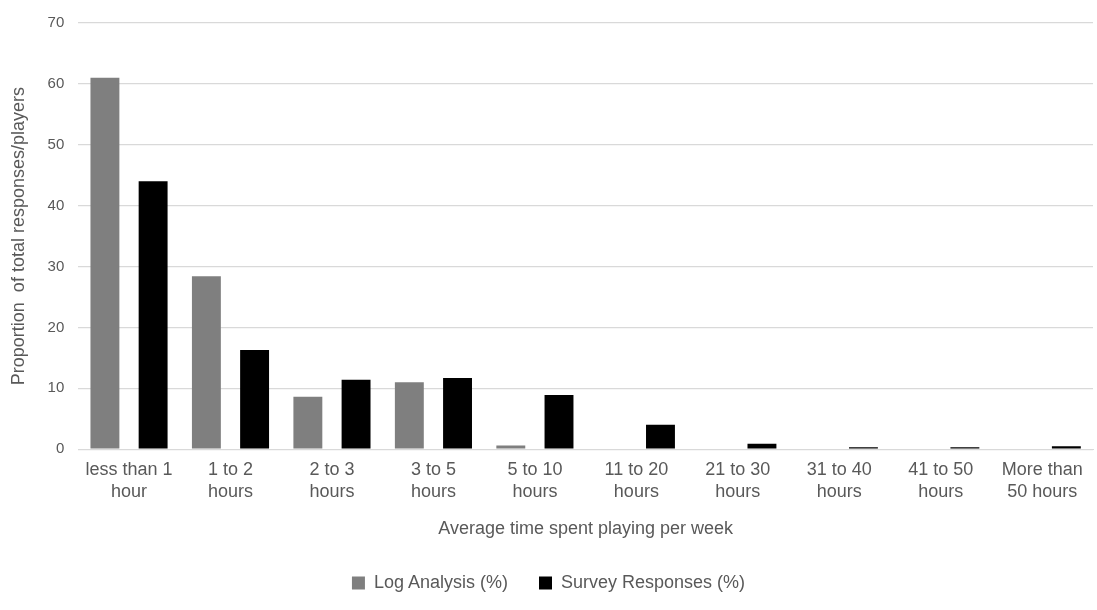 Image resolution: width=1097 pixels, height=610 pixels. Describe the element at coordinates (433, 479) in the screenshot. I see `x-tick-label: 3 to 5 hours` at that location.